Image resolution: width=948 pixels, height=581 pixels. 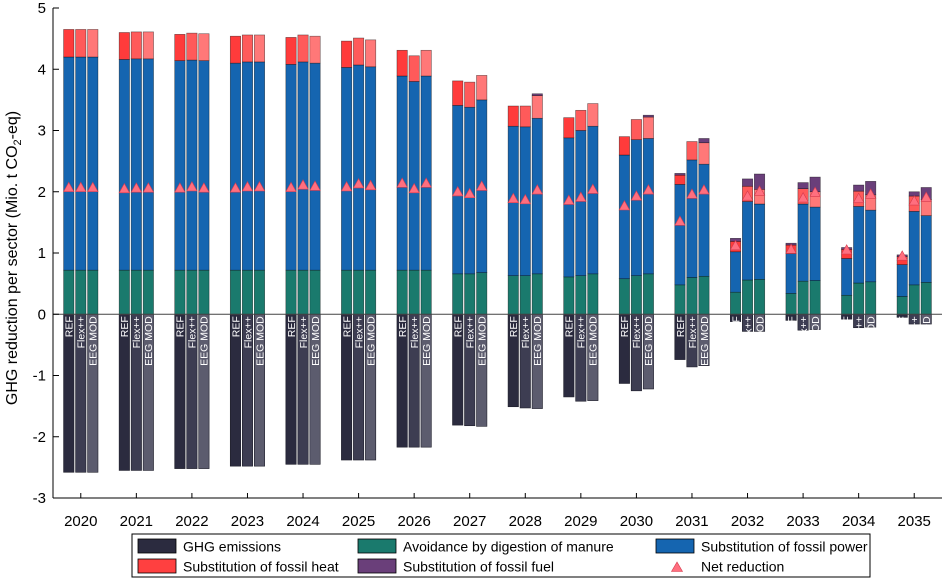 What do you see at coordinates (469, 521) in the screenshot?
I see `x-tick-label: 2027` at bounding box center [469, 521].